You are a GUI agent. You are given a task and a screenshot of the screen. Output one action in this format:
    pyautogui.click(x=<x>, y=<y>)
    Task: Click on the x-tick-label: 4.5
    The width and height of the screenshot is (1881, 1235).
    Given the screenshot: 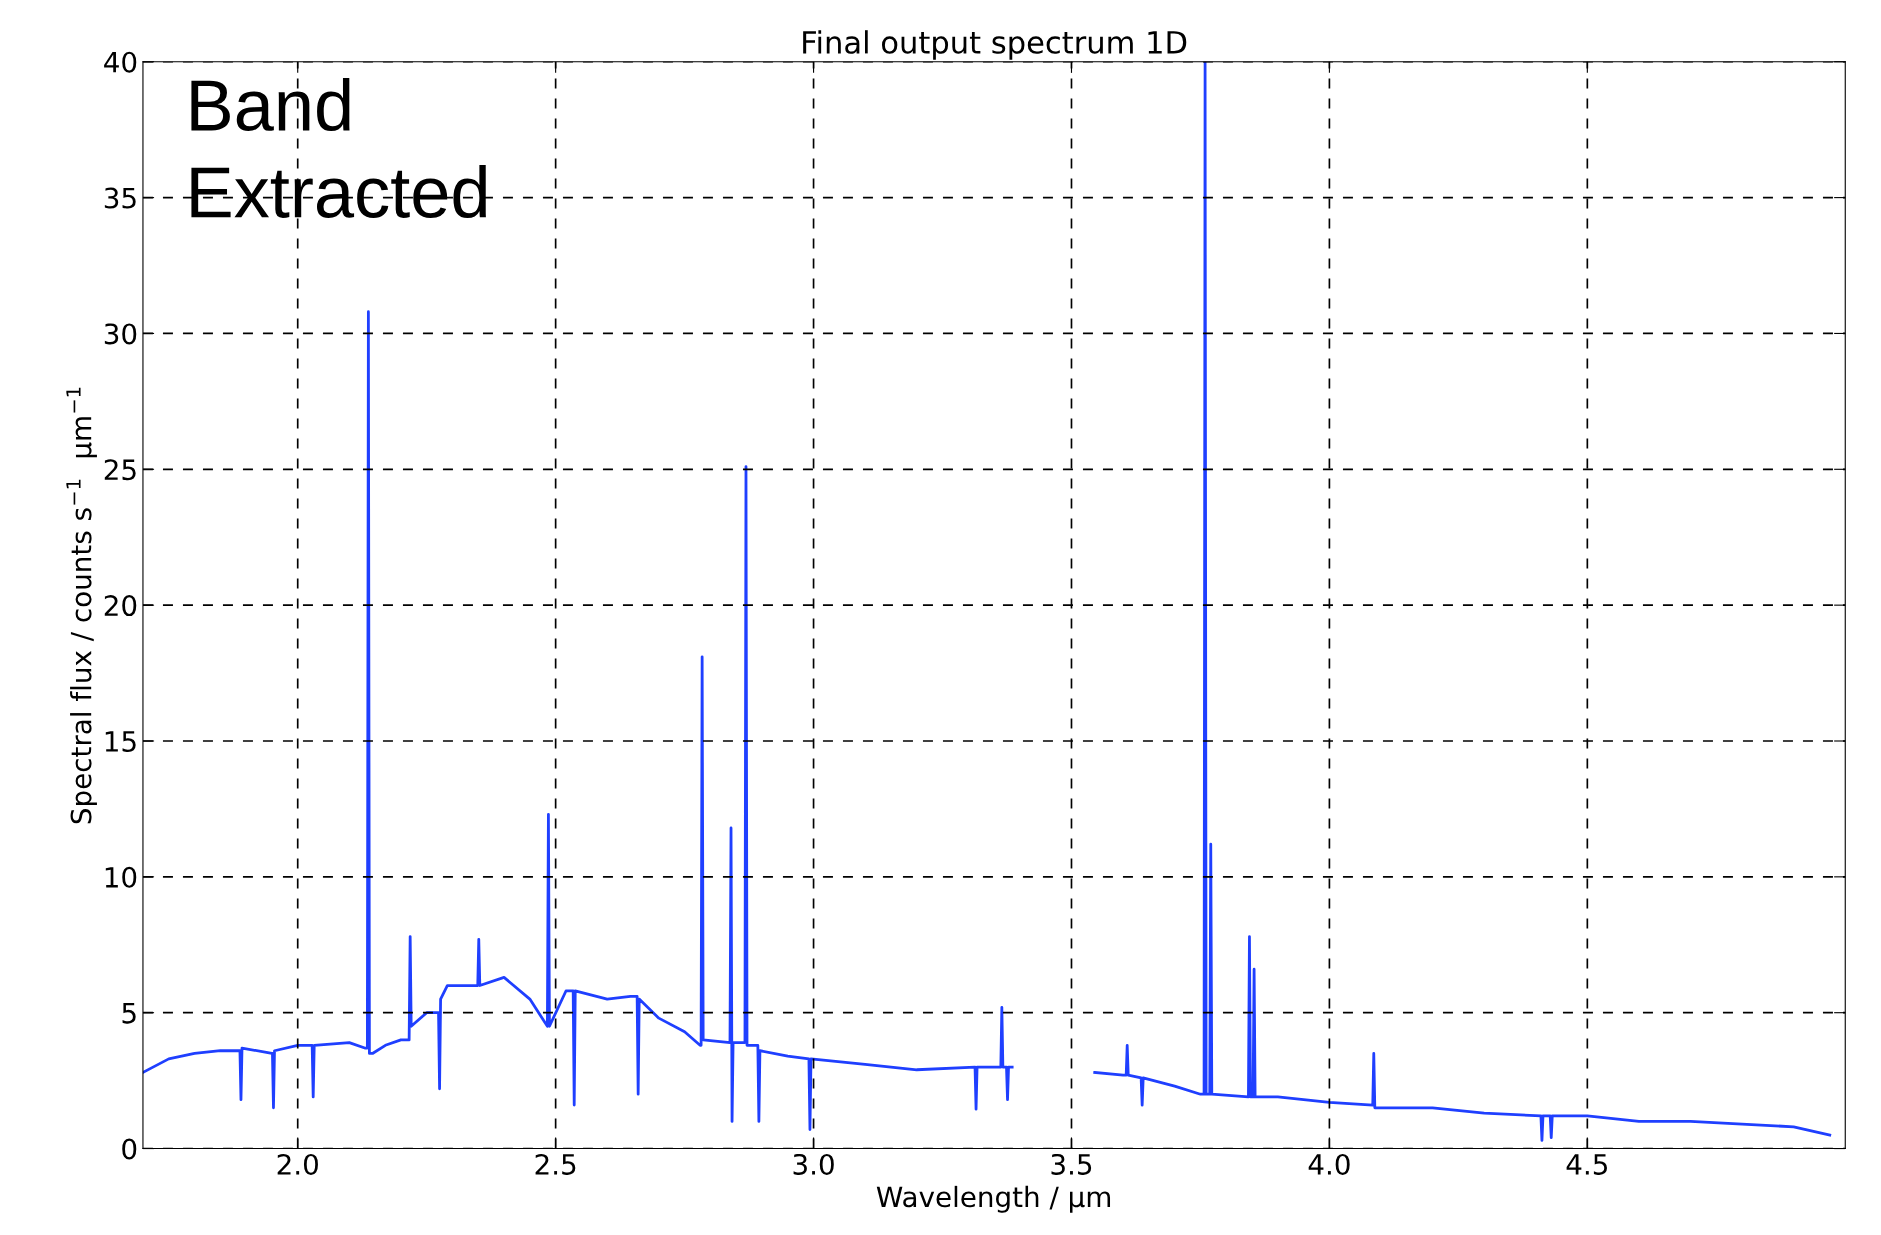 What is the action you would take?
    pyautogui.click(x=1586, y=1164)
    